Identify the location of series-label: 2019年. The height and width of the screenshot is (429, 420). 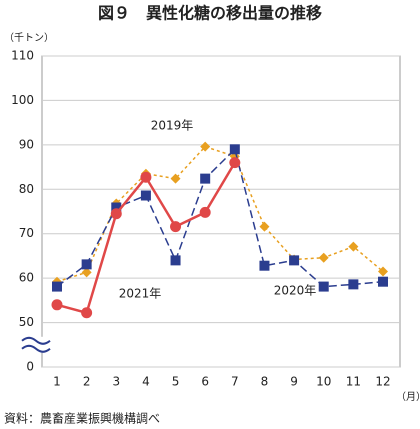
(172, 126).